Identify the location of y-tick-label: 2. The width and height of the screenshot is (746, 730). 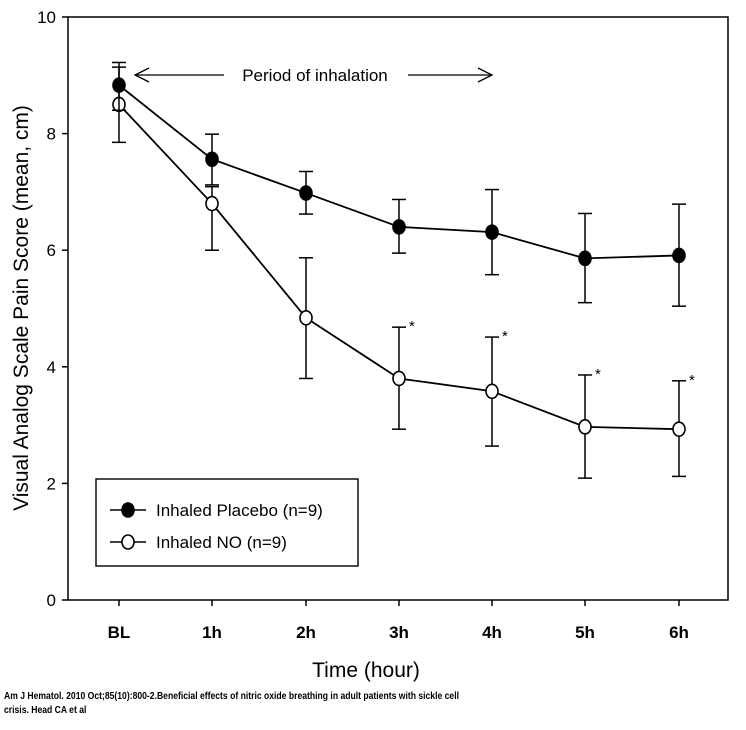
(51, 483).